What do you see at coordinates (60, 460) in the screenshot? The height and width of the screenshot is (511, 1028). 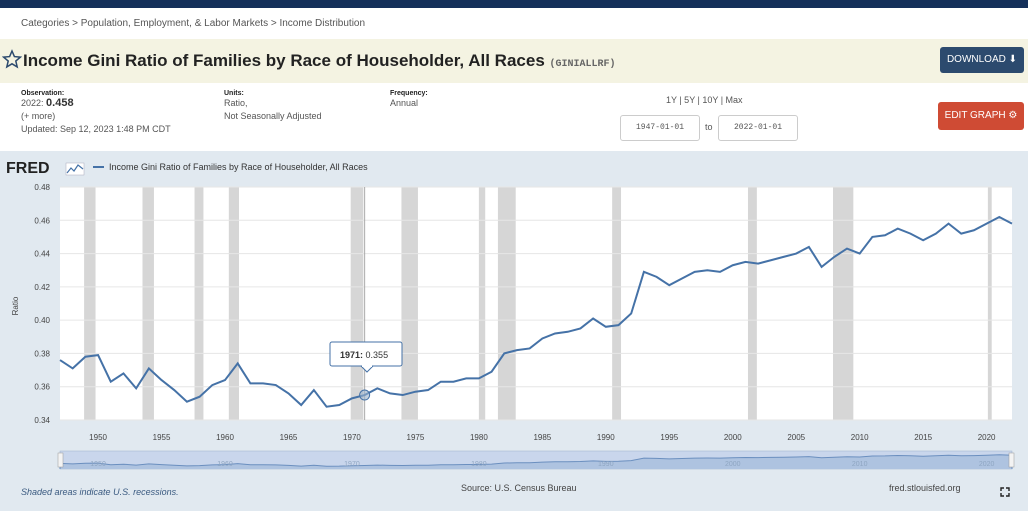 I see `navigator-left-handle` at bounding box center [60, 460].